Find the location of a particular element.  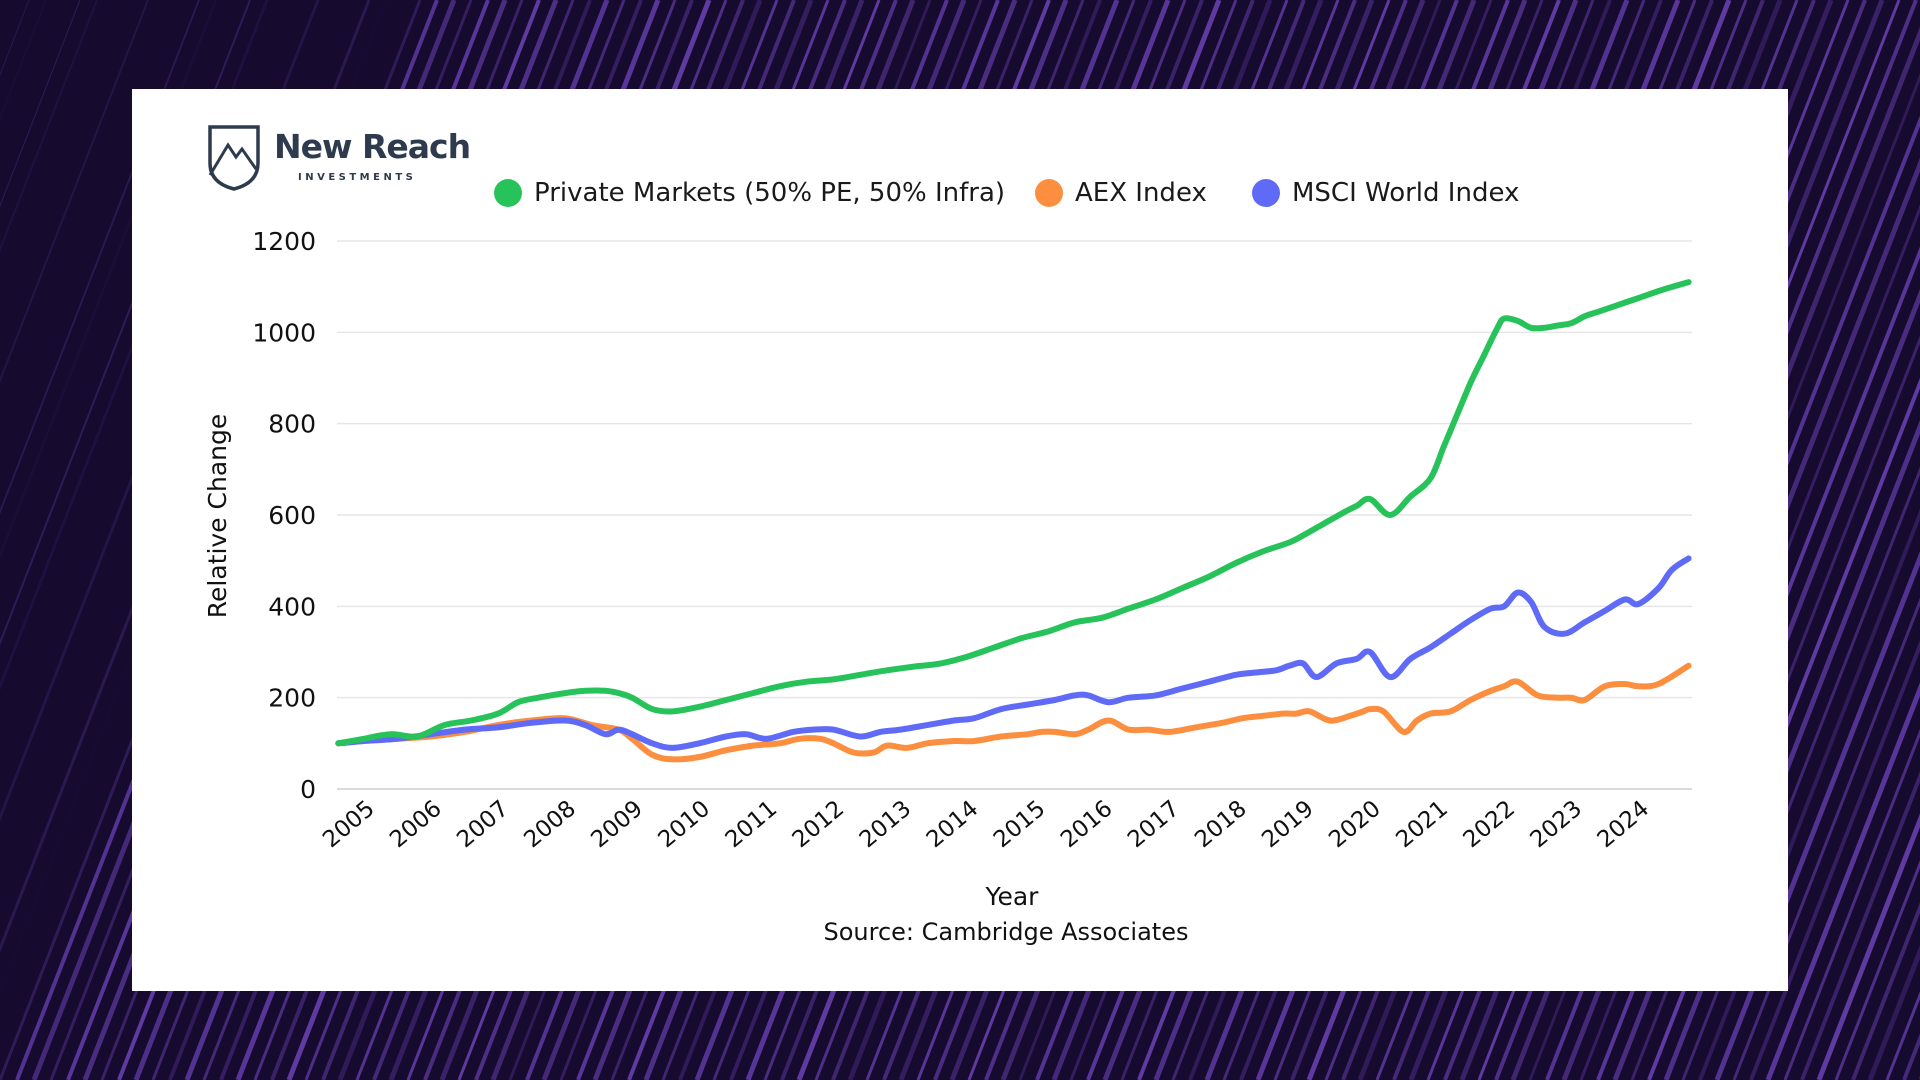

x-tick-label: 2011 is located at coordinates (752, 825).